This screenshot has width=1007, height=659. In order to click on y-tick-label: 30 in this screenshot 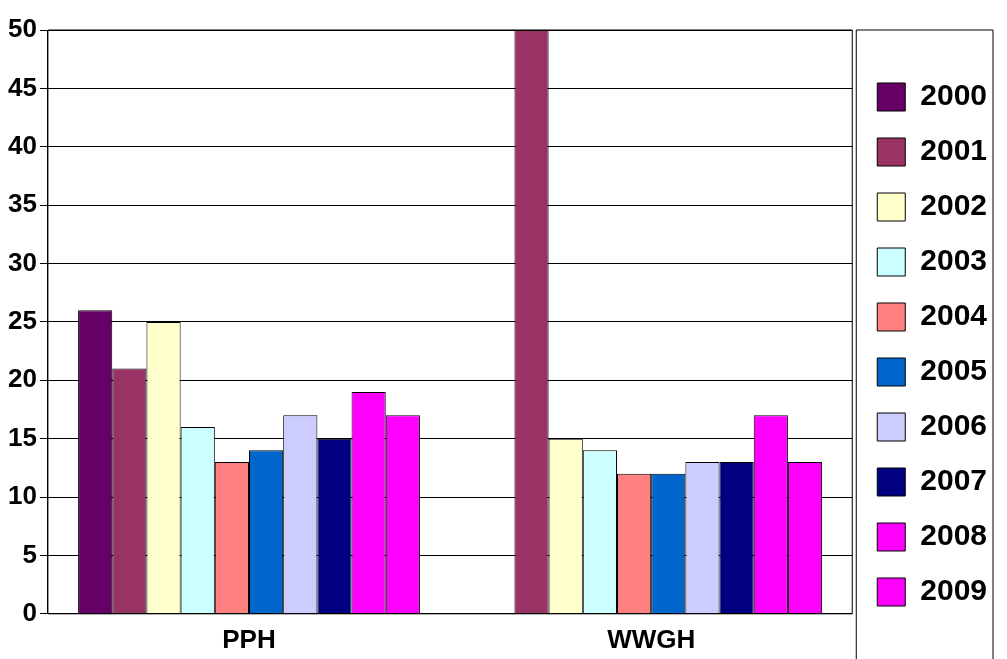, I will do `click(22, 261)`.